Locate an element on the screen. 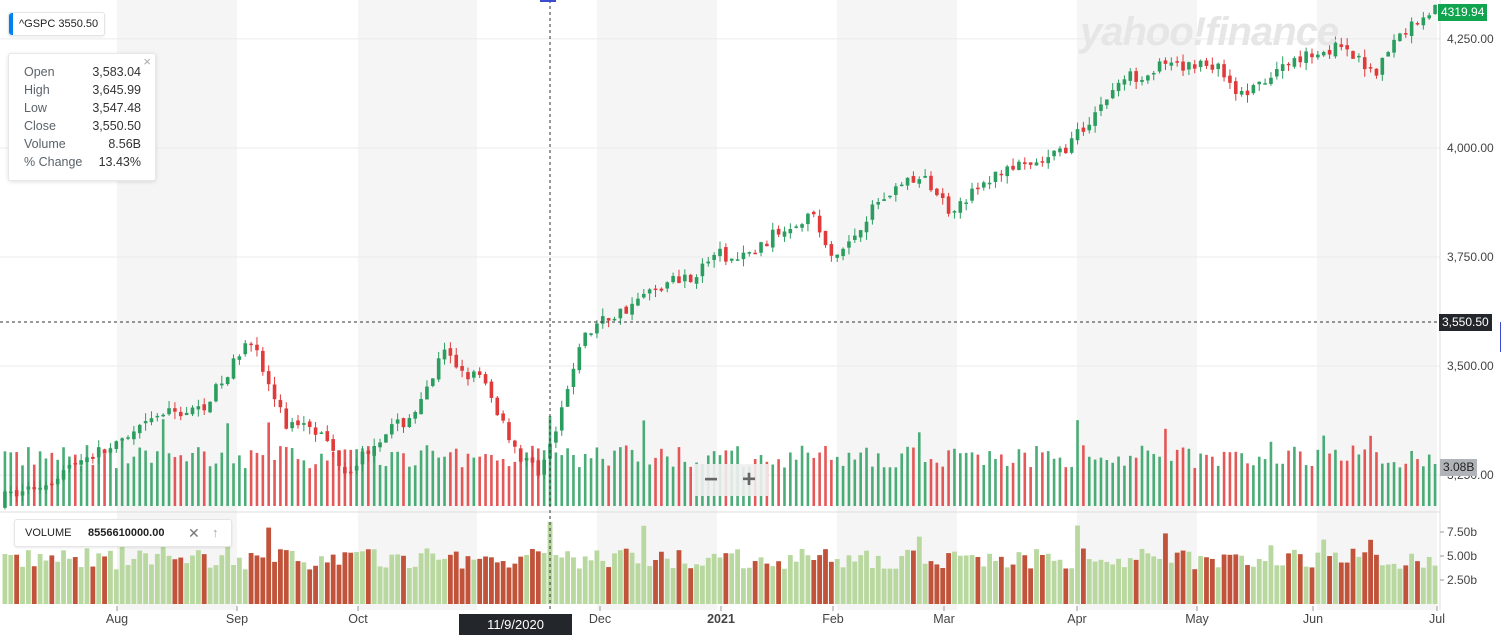  arrow-up-icon: ↑ is located at coordinates (215, 532).